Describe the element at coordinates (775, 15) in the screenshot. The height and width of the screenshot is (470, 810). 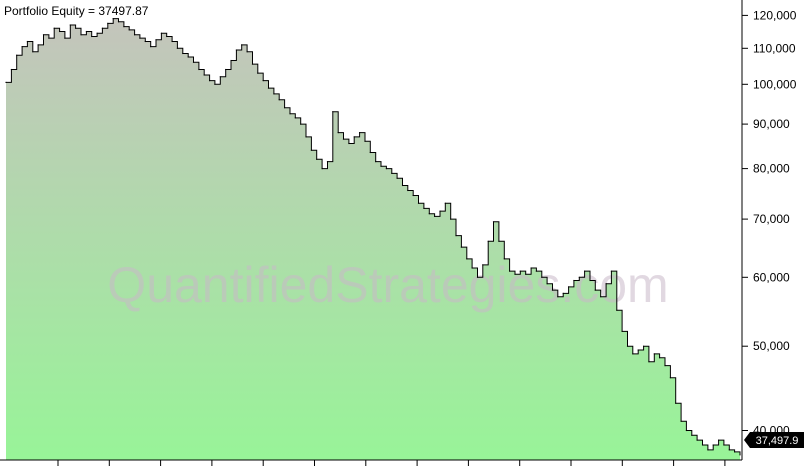
I see `y-tick-label: 120,000` at that location.